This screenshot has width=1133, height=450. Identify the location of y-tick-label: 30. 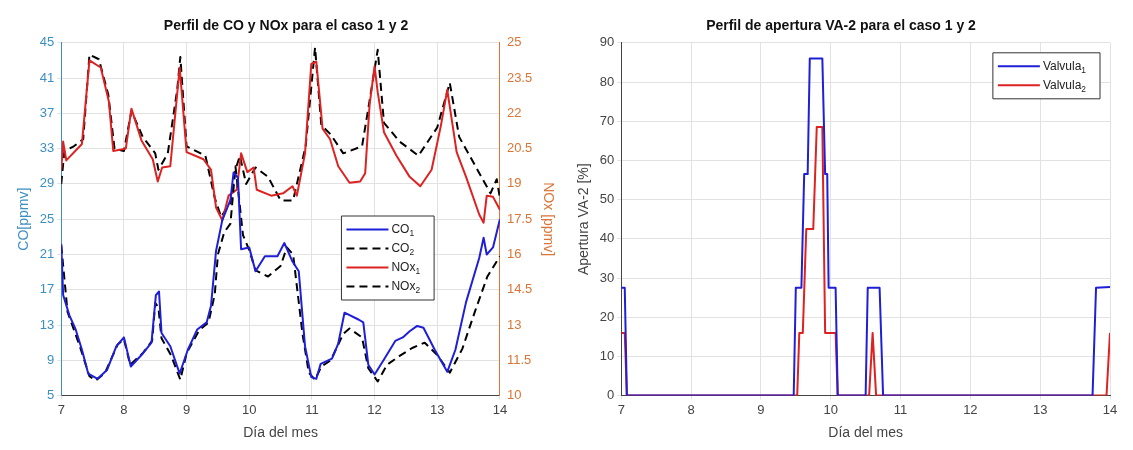
(607, 277).